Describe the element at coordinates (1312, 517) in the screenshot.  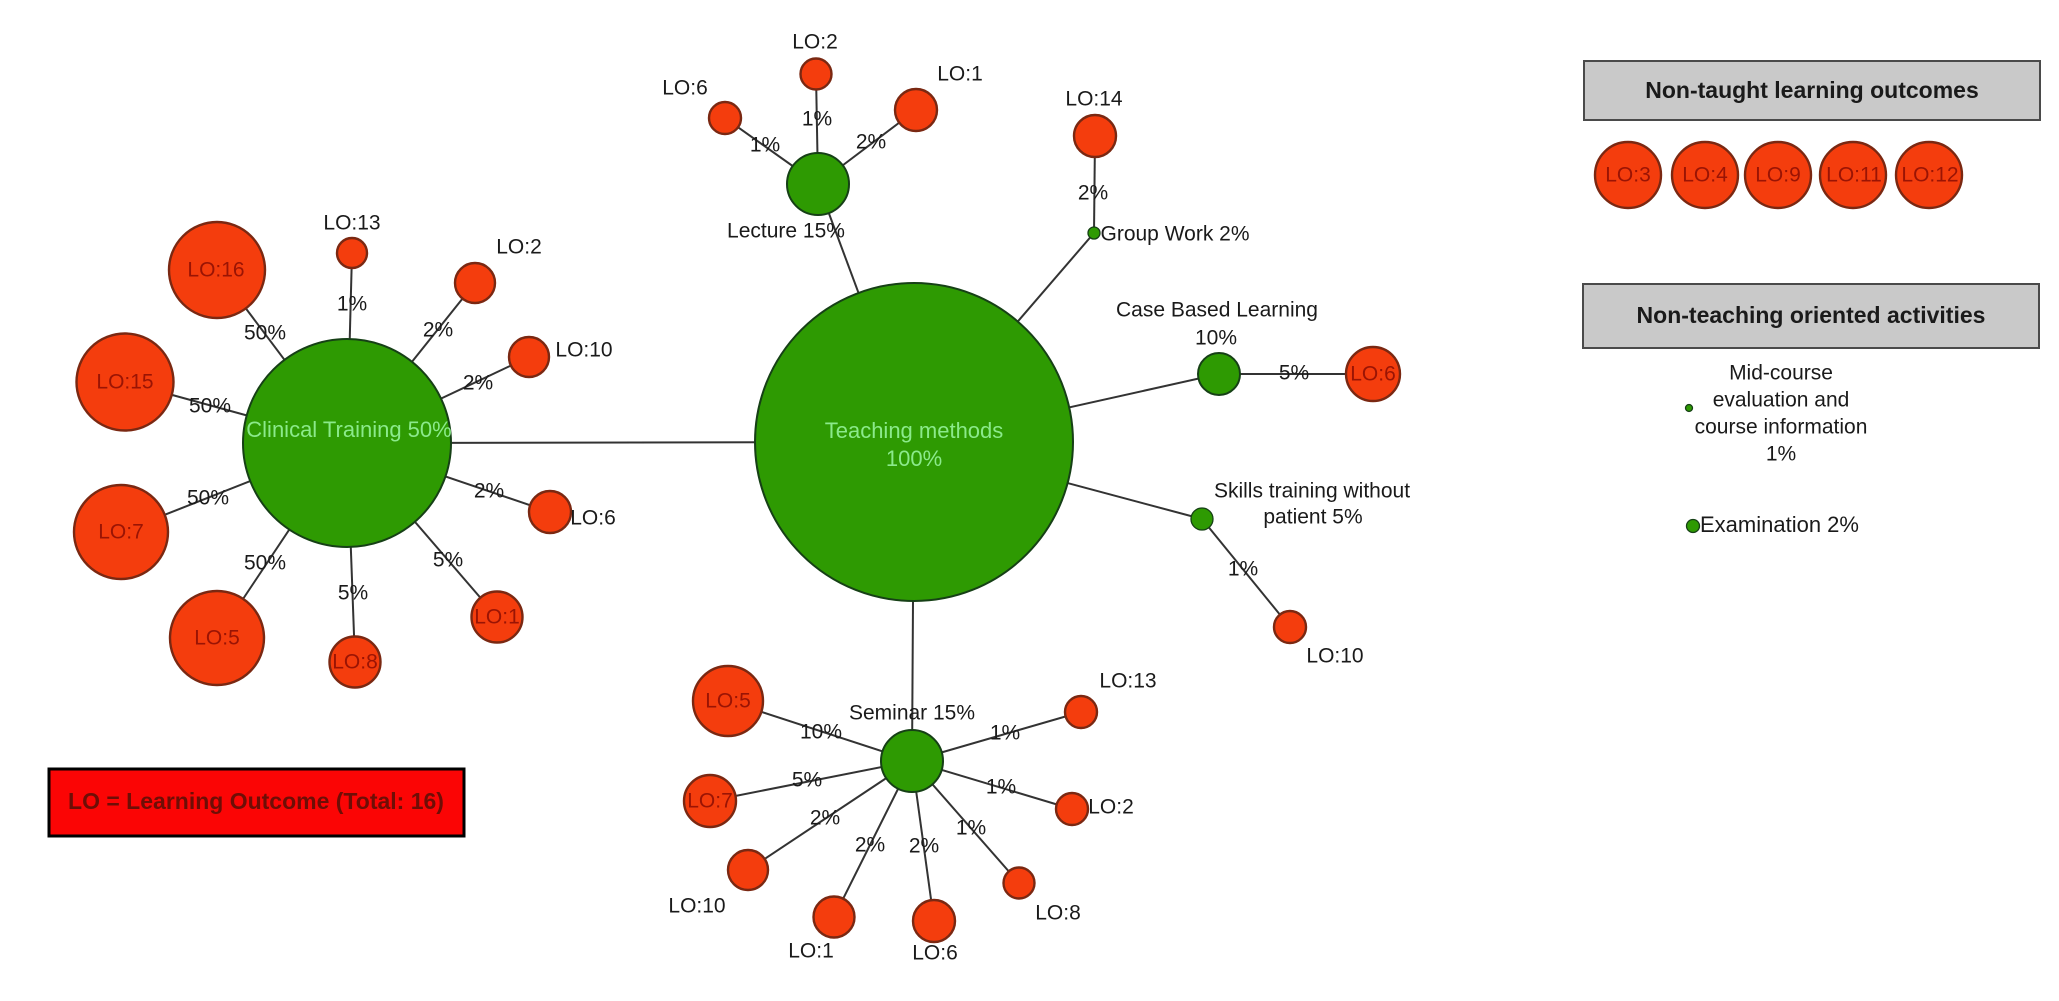
I see `svg-text: patient 5%` at that location.